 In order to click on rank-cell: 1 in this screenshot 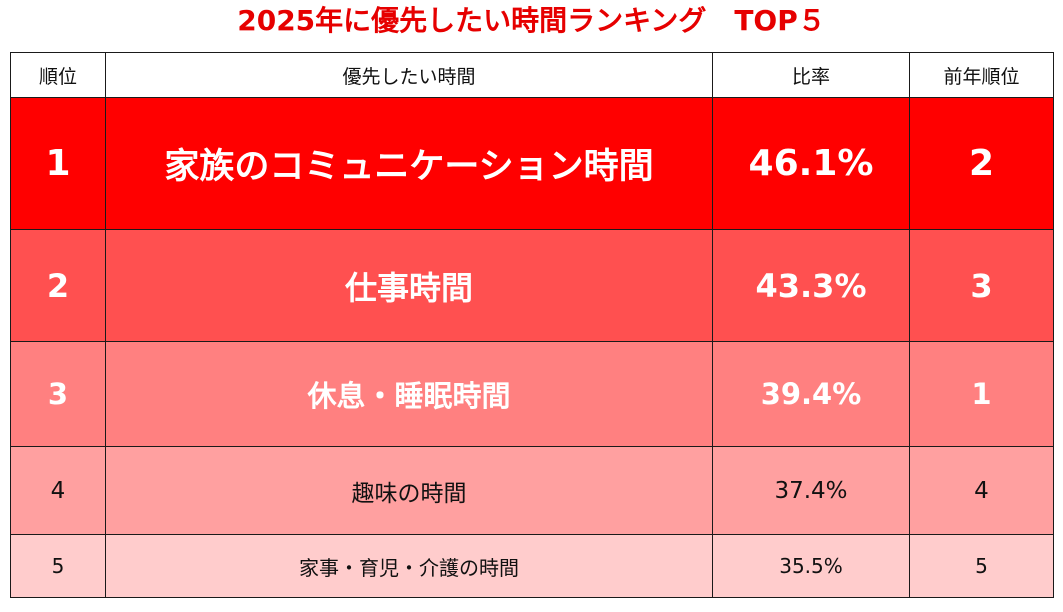, I will do `click(58, 163)`.